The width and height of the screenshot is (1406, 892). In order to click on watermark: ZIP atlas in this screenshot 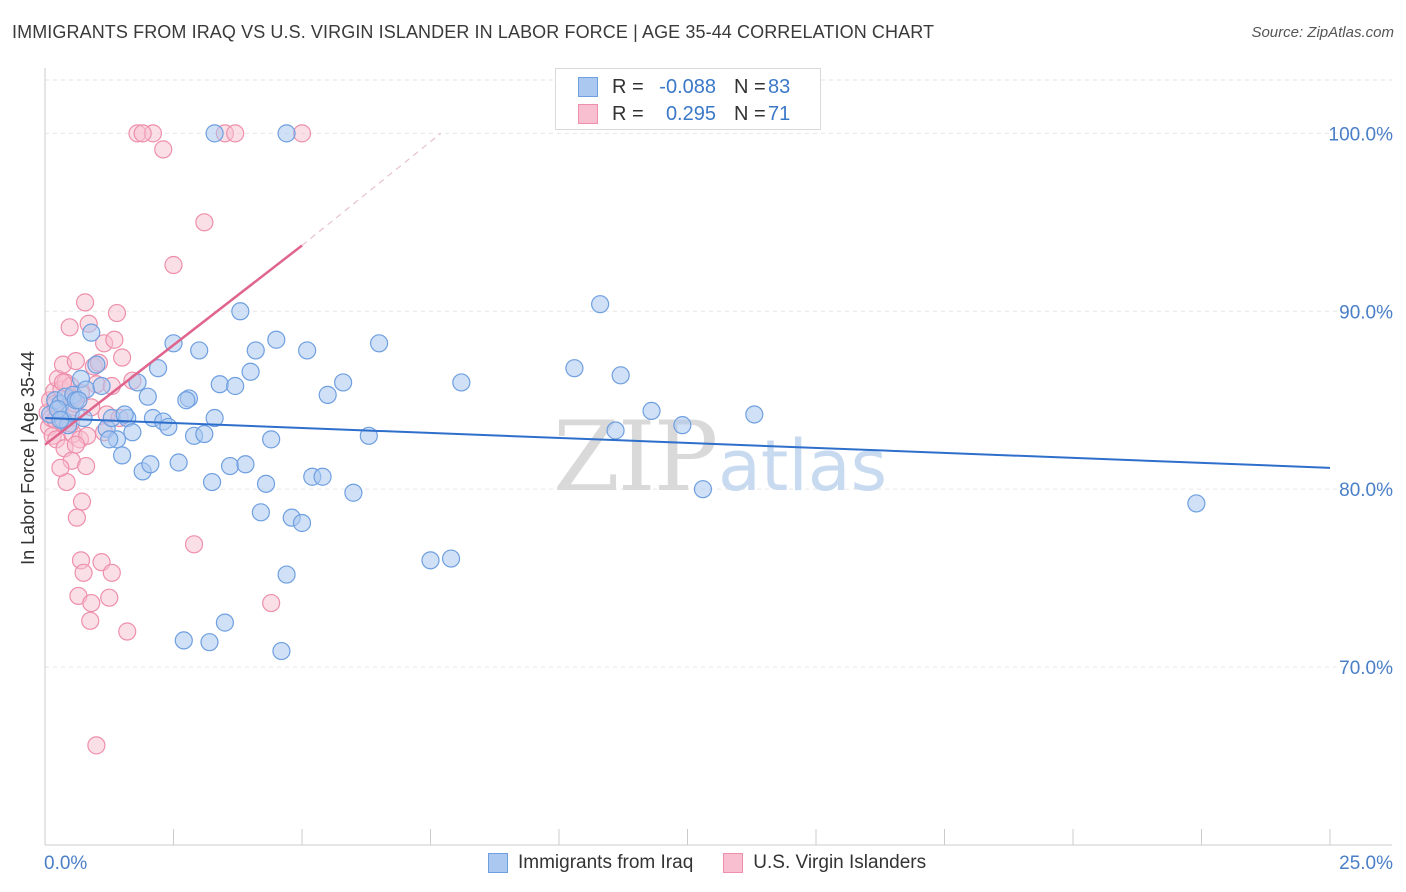, I will do `click(720, 457)`.